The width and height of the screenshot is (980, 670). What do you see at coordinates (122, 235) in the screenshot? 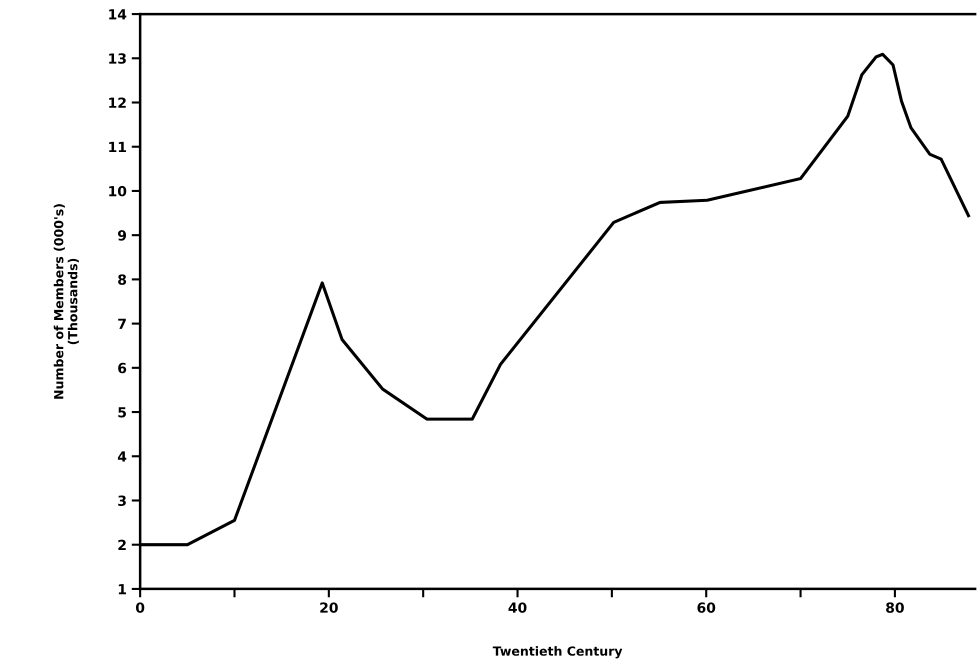
I see `y-tick-label: 9` at bounding box center [122, 235].